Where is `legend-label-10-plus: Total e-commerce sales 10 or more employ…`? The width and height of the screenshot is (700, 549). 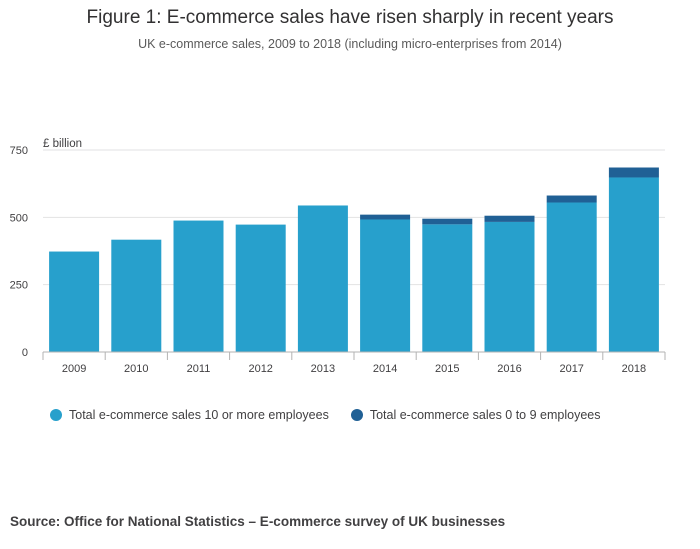 legend-label-10-plus: Total e-commerce sales 10 or more employ… is located at coordinates (199, 415).